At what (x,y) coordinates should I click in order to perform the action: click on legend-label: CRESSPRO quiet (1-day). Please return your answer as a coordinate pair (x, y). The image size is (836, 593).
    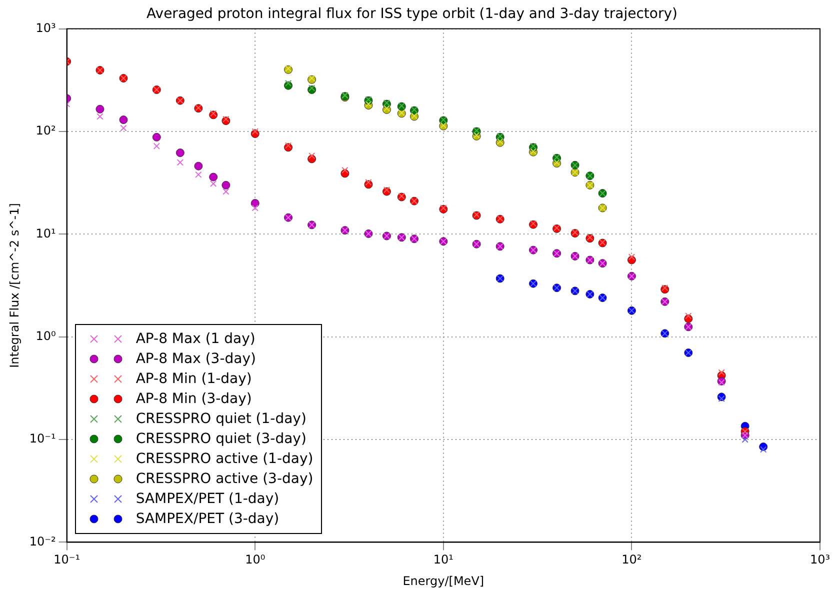
    Looking at the image, I should click on (221, 419).